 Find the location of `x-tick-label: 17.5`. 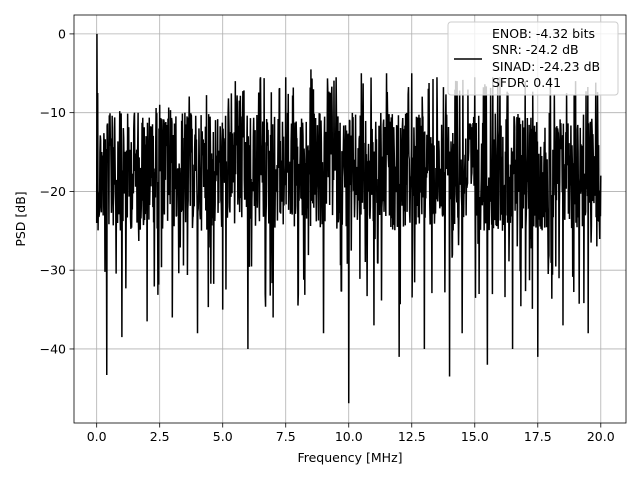

x-tick-label: 17.5 is located at coordinates (538, 436).